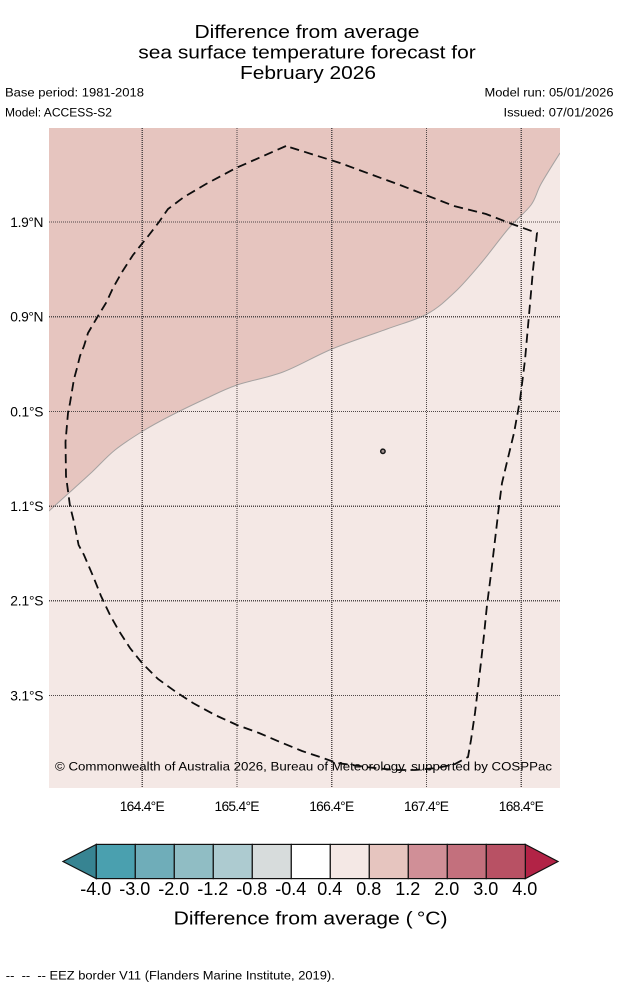 Image resolution: width=621 pixels, height=988 pixels. What do you see at coordinates (251, 889) in the screenshot?
I see `svg-text: -0.8` at bounding box center [251, 889].